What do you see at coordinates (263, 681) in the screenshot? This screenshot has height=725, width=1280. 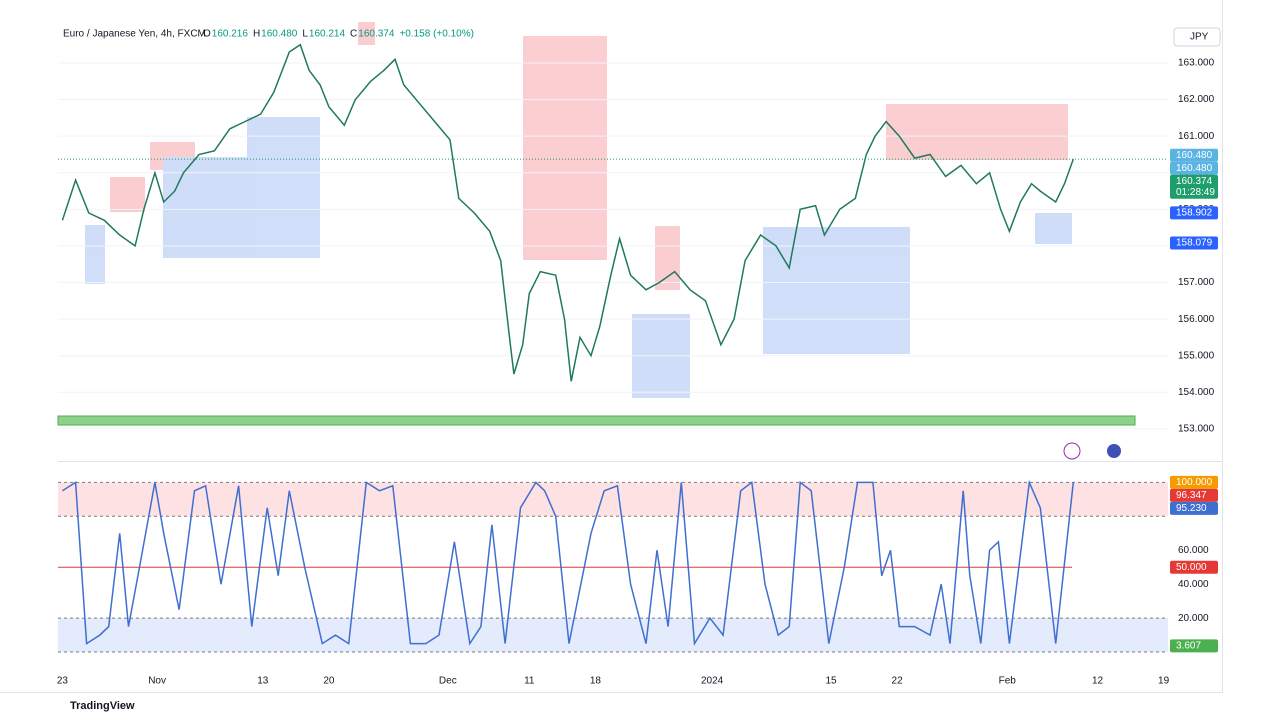 I see `x-tick-label: 13` at bounding box center [263, 681].